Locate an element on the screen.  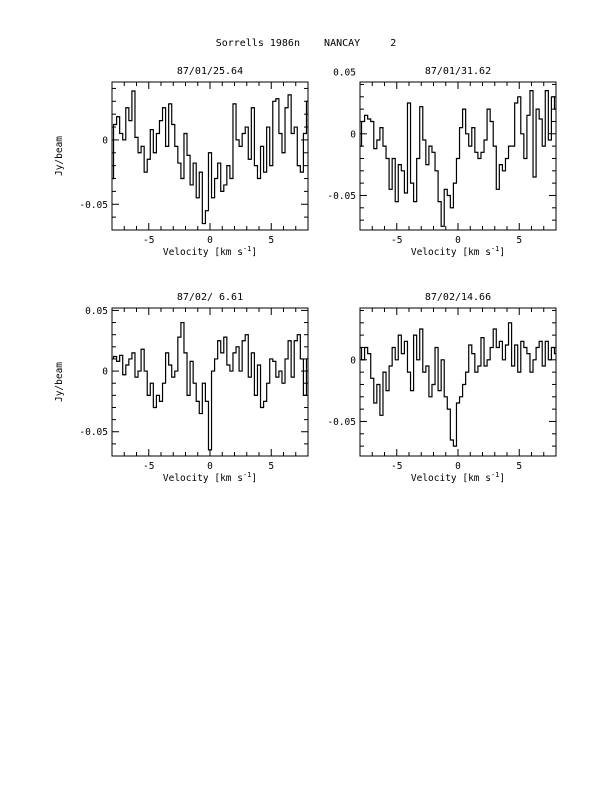
chart-title: 87/02/ 6.61 is located at coordinates (210, 297).